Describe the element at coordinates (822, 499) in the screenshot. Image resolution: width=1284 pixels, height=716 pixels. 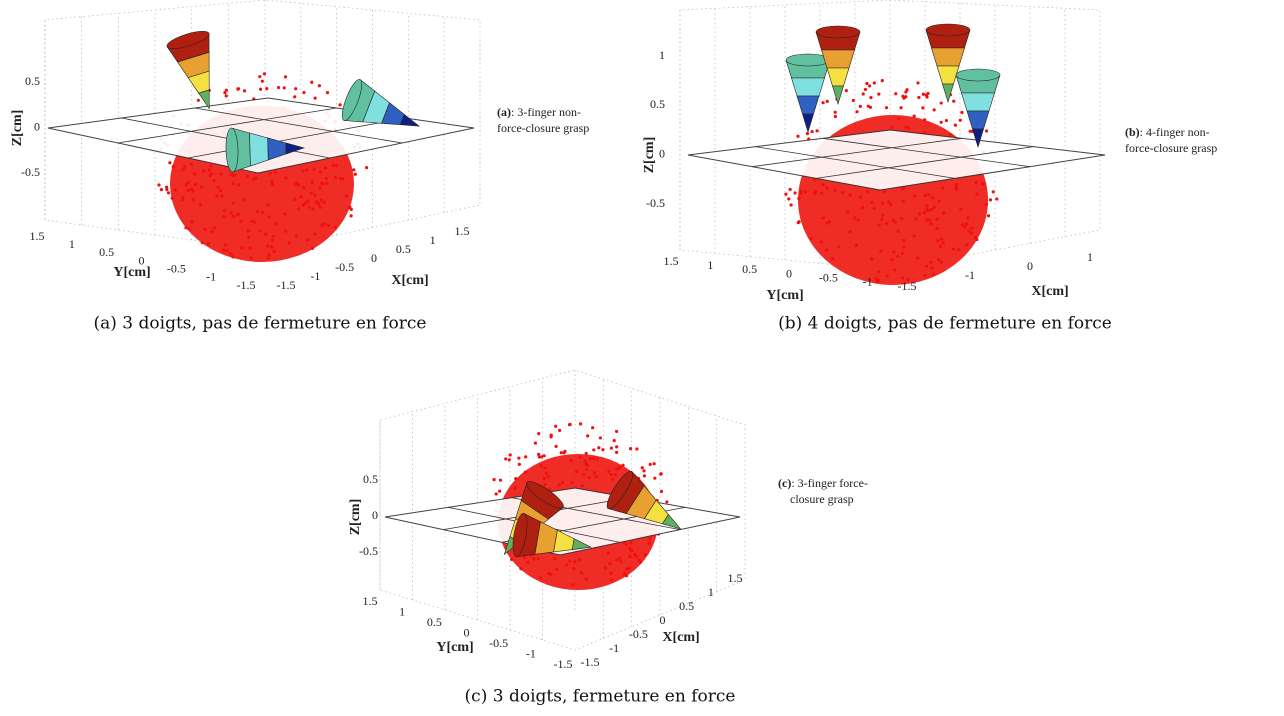
I see `annotation-line: closure grasp` at that location.